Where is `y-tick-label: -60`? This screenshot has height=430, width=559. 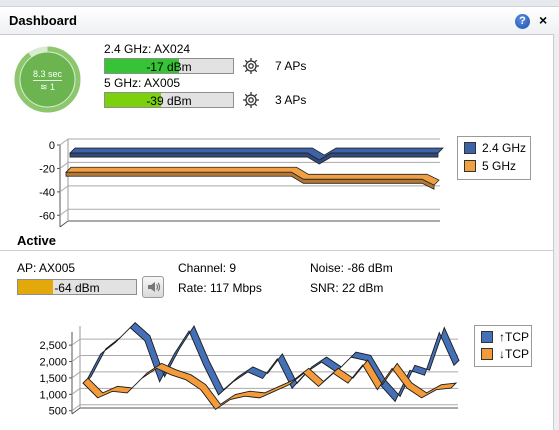
y-tick-label: -60 is located at coordinates (47, 216).